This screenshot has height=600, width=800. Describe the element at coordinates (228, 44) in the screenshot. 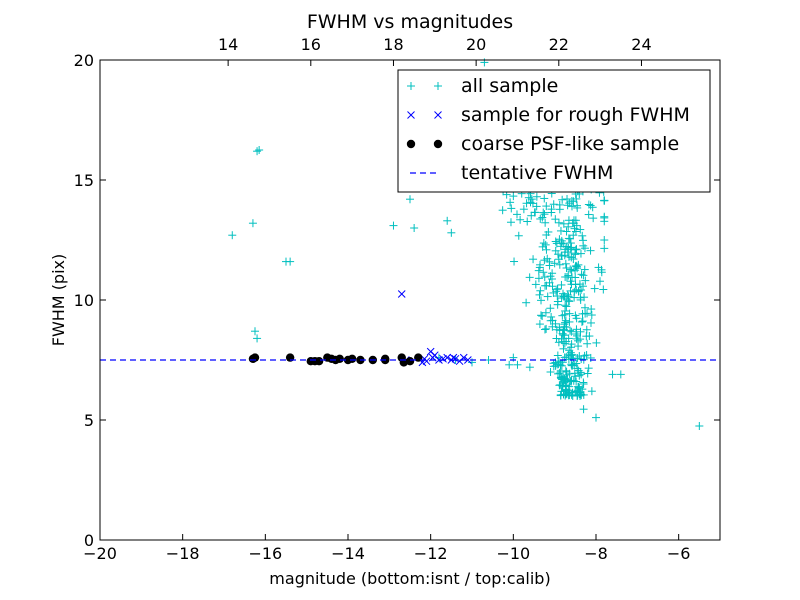

I see `top-tick-label: 14` at that location.